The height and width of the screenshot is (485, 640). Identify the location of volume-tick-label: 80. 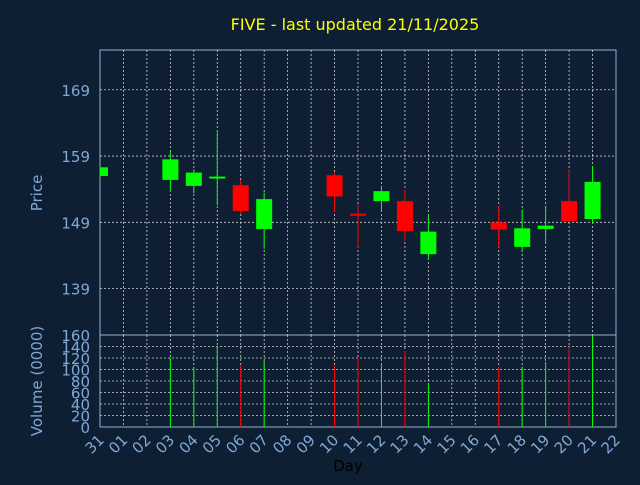
(80, 382).